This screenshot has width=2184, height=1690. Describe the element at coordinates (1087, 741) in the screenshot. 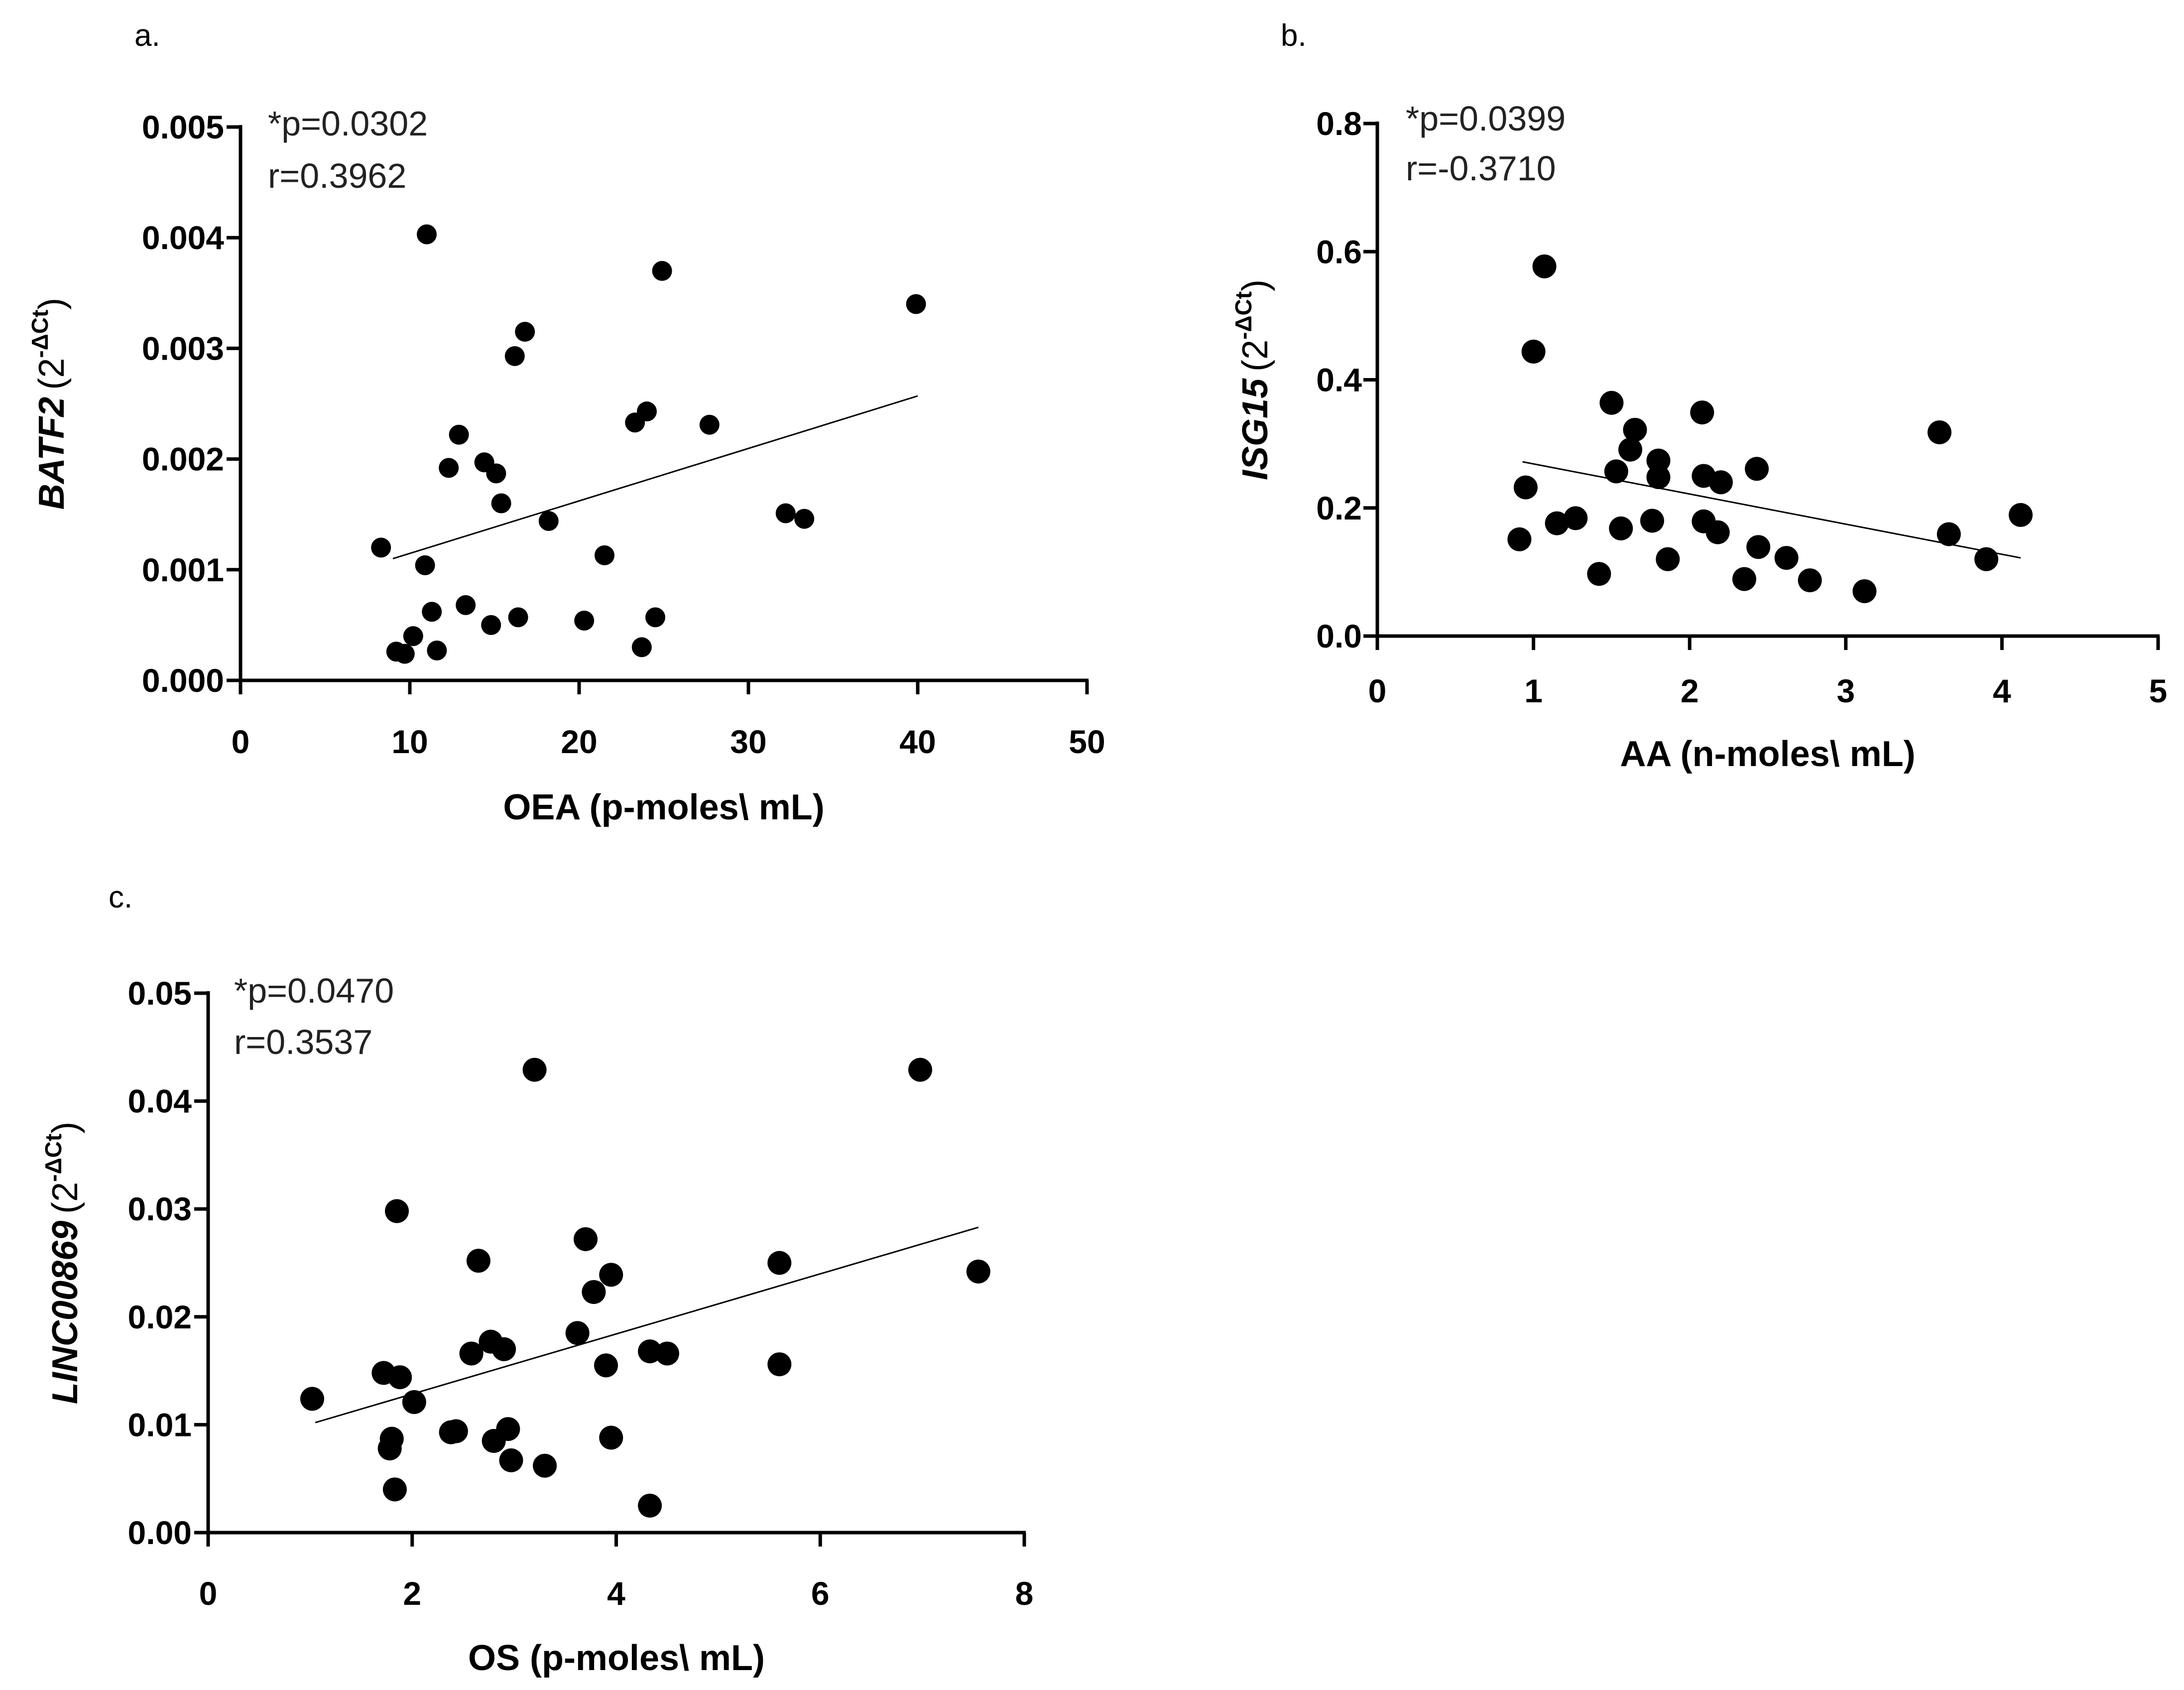

I see `x-tick-label: 50` at that location.